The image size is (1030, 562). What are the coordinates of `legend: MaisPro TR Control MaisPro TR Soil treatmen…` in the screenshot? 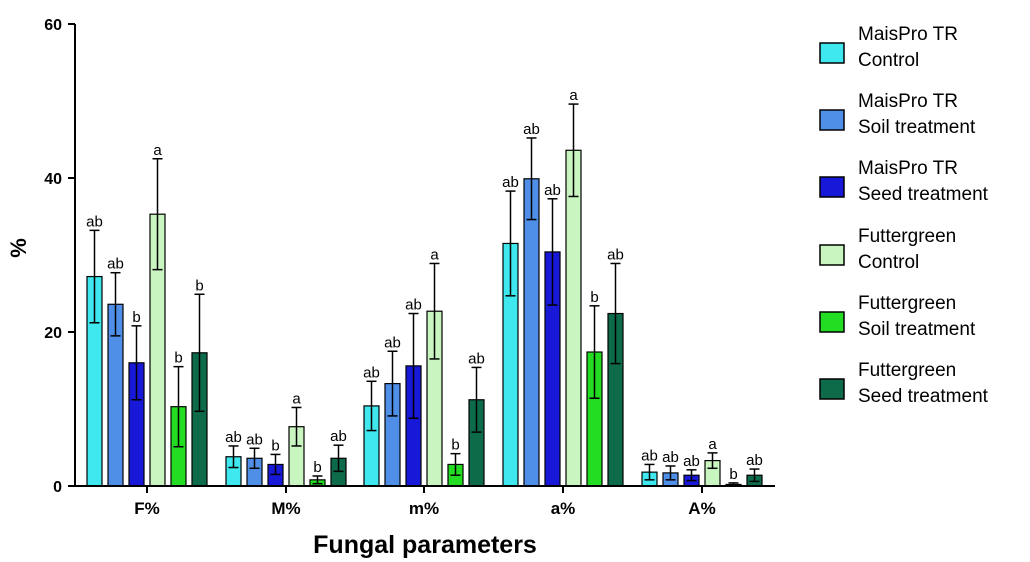 It's located at (904, 215).